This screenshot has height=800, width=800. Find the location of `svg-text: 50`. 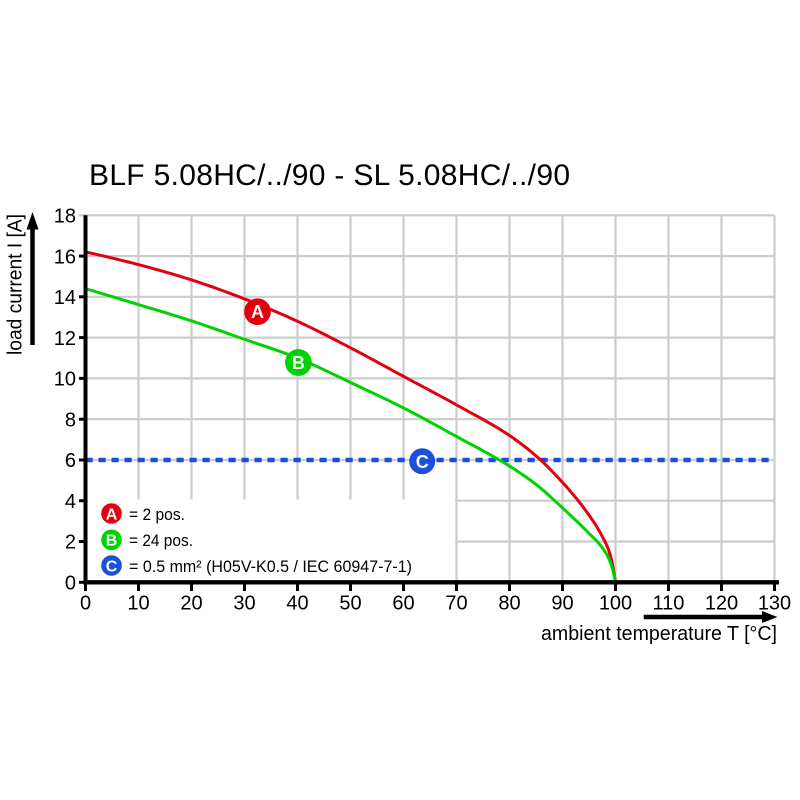

svg-text: 50 is located at coordinates (350, 604).